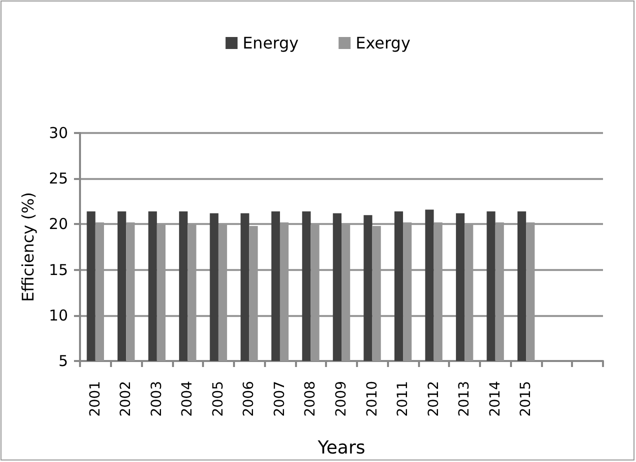 The image size is (636, 462). What do you see at coordinates (58, 179) in the screenshot?
I see `y-tick-label: 25` at bounding box center [58, 179].